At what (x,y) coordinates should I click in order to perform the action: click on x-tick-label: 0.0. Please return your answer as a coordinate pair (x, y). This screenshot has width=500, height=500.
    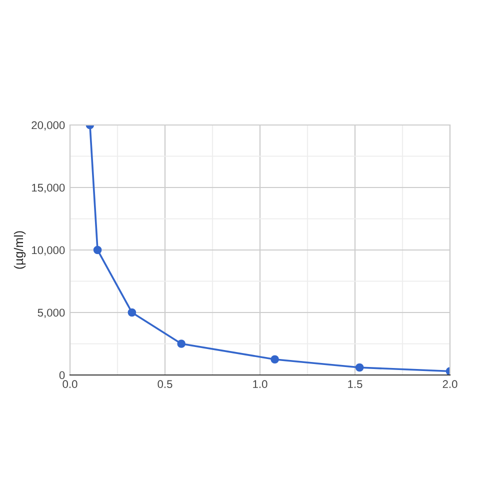
    Looking at the image, I should click on (70, 384).